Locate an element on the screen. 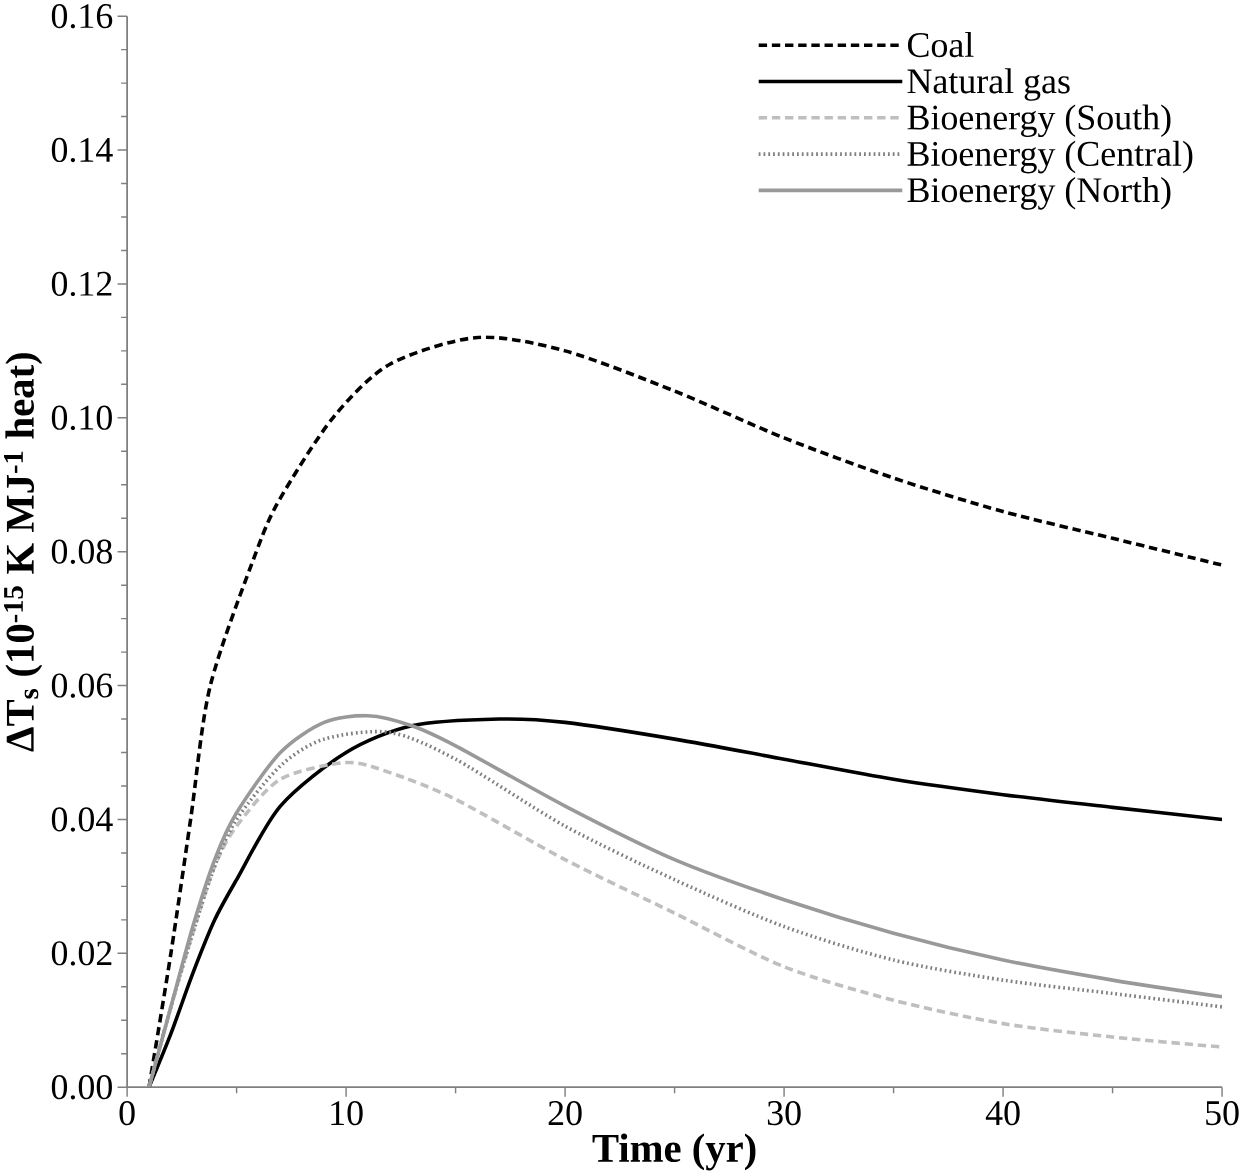 The width and height of the screenshot is (1244, 1174). y-tick-label: 0.10 is located at coordinates (81, 417).